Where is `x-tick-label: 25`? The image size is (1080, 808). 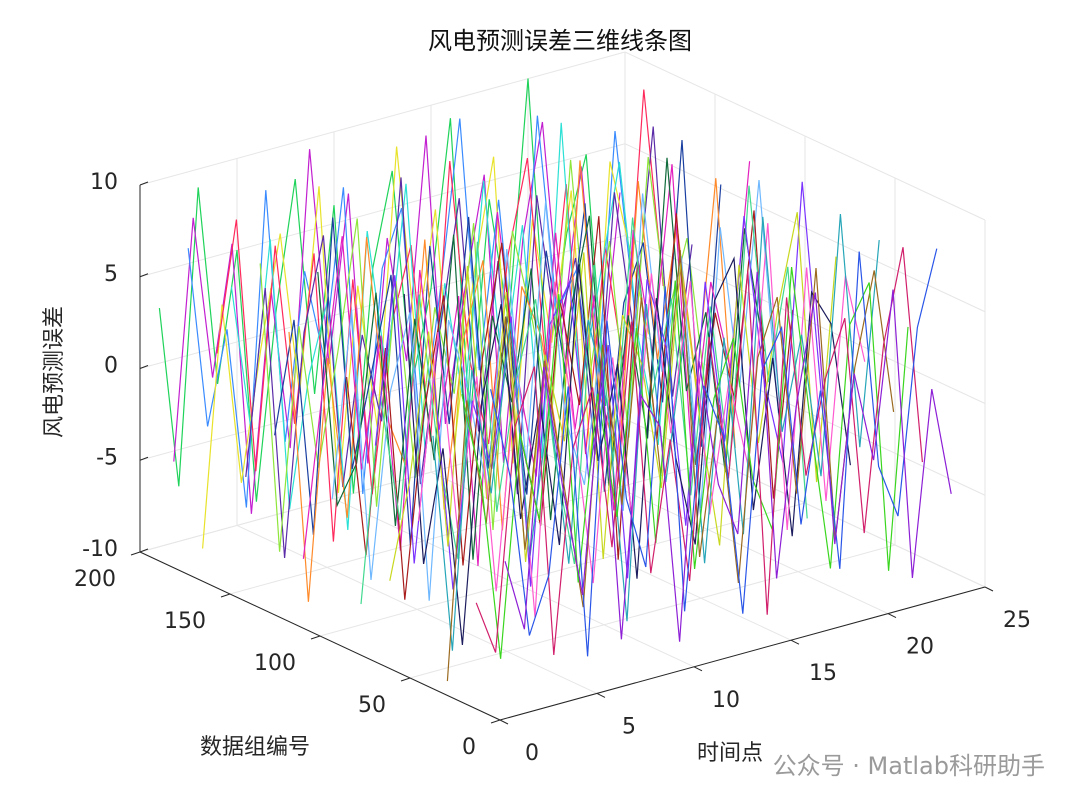
x-tick-label: 25 is located at coordinates (1017, 620).